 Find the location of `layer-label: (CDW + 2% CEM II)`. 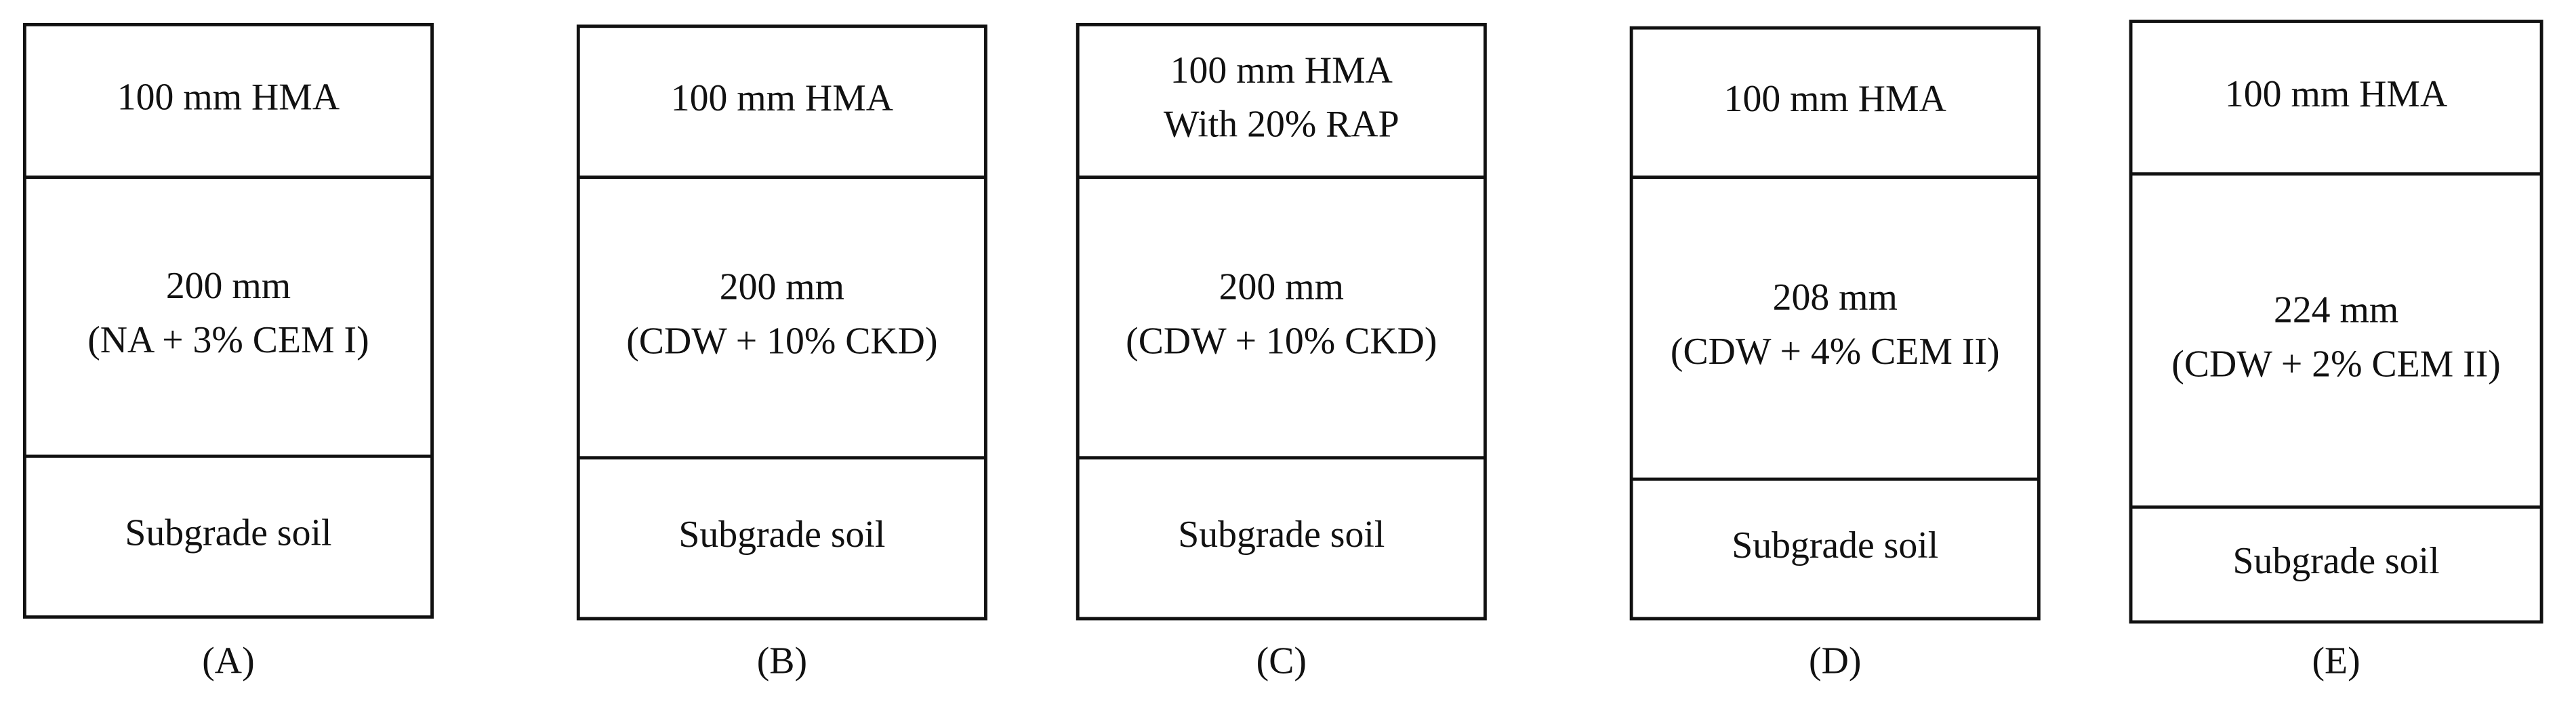

layer-label: (CDW + 2% CEM II) is located at coordinates (2336, 364).